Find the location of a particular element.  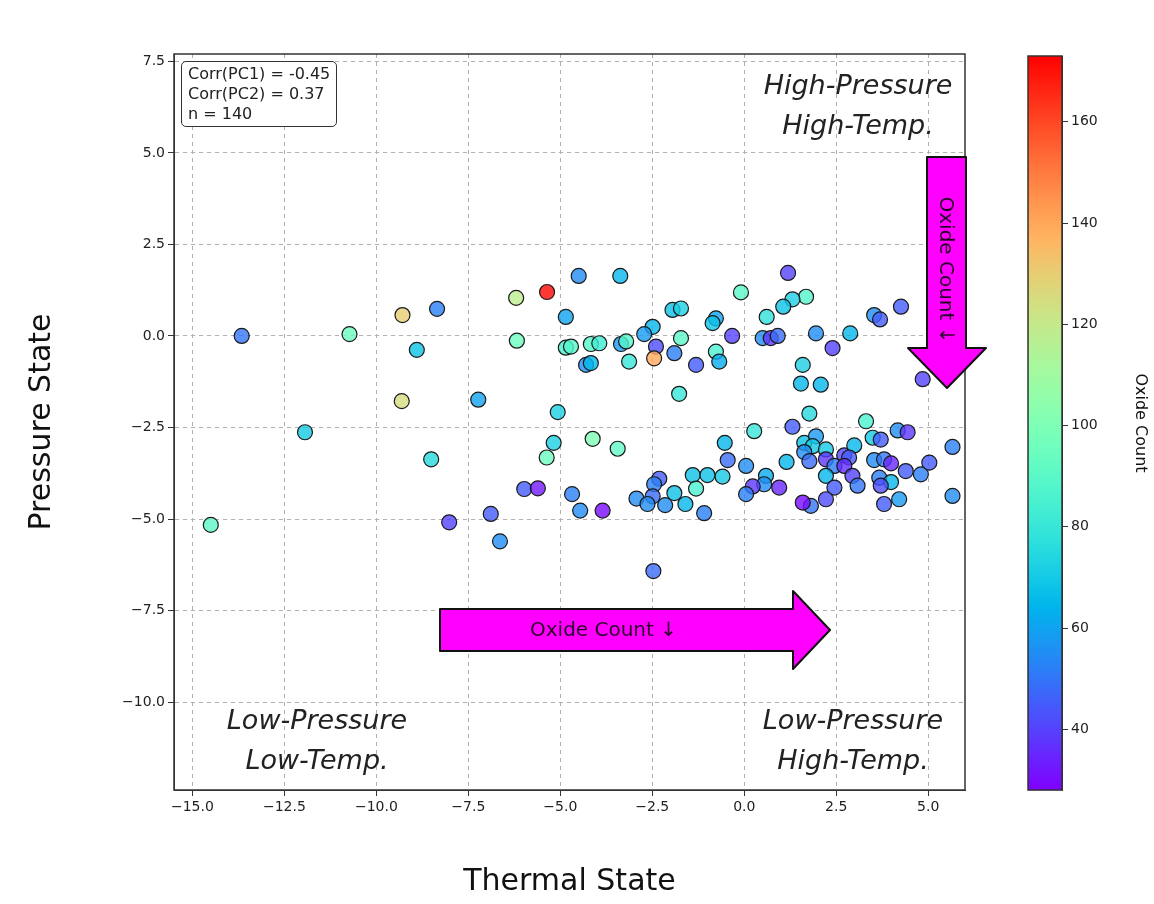

y-tick-label: −10.0 is located at coordinates (143, 700).